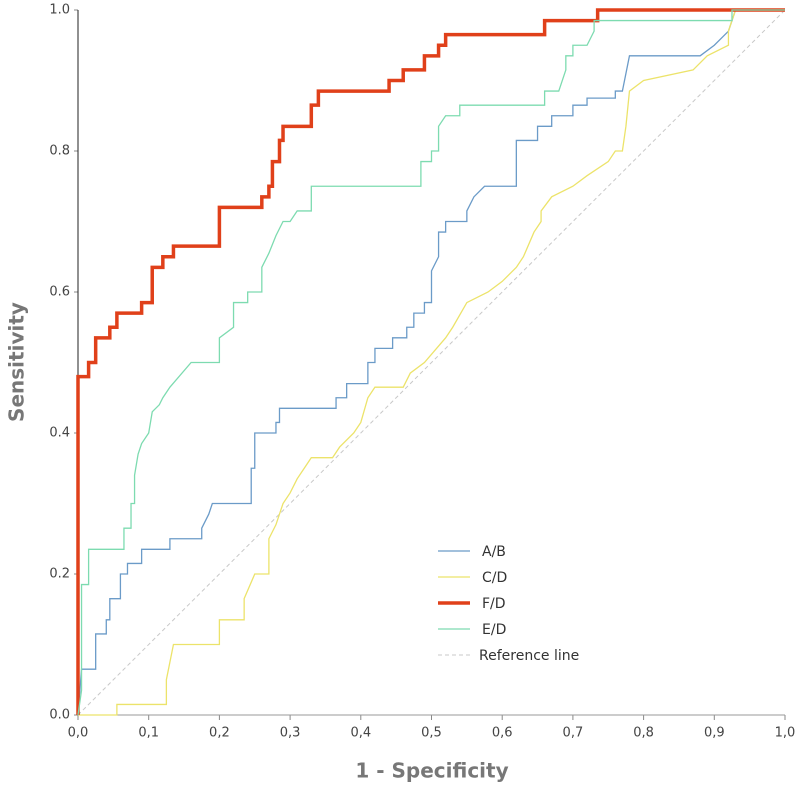 The width and height of the screenshot is (801, 792). I want to click on x-tick-label: 0,5, so click(431, 733).